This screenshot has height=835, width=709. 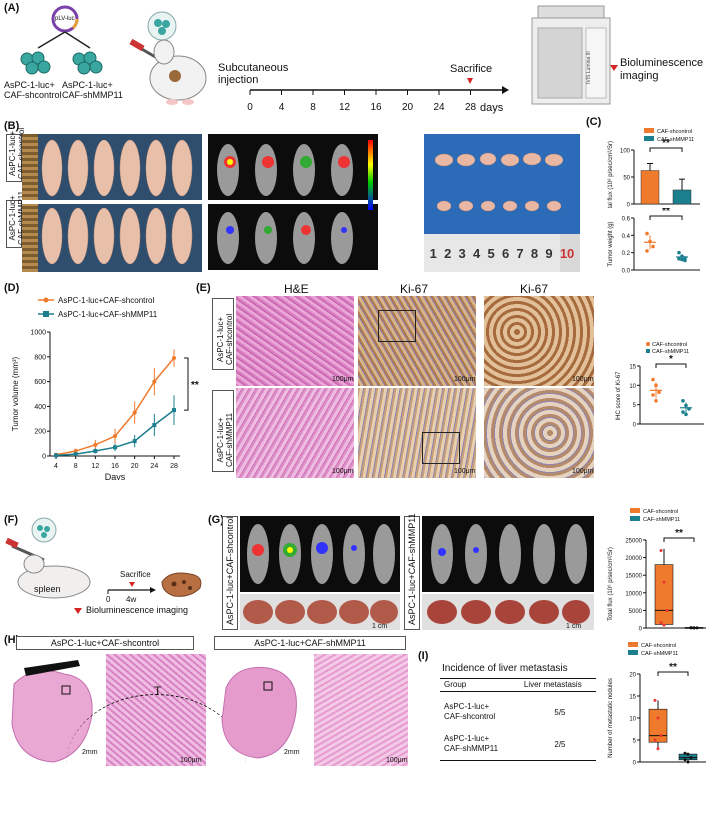 I want to click on timeline-tick-label: 4, so click(x=282, y=107).